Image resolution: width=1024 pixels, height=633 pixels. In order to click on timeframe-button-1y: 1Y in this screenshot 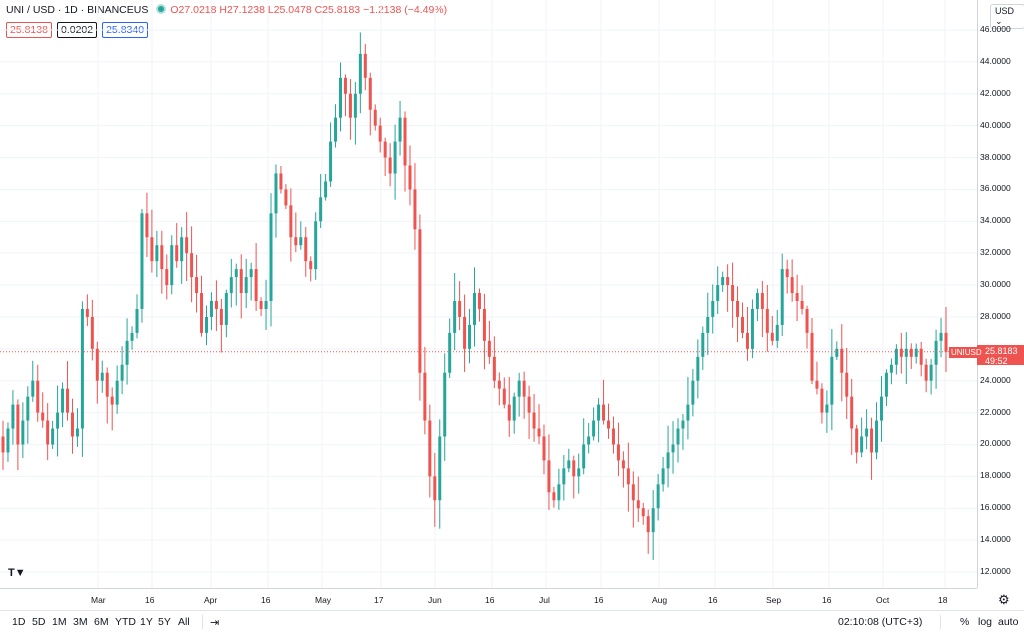, I will do `click(146, 622)`.